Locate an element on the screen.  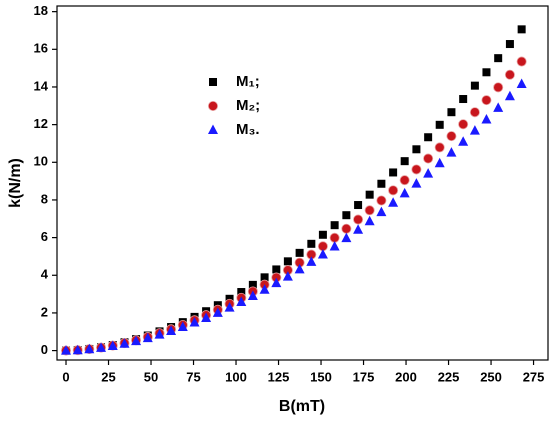
legend-text: M₃. is located at coordinates (248, 129).